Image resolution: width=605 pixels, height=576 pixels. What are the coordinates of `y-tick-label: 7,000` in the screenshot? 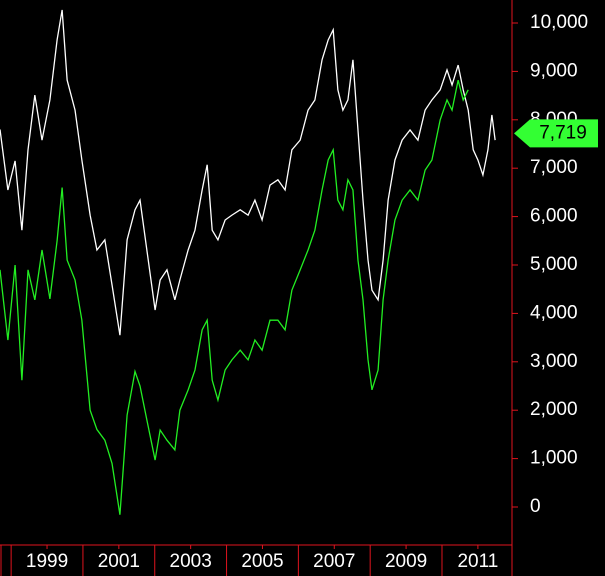 It's located at (554, 167).